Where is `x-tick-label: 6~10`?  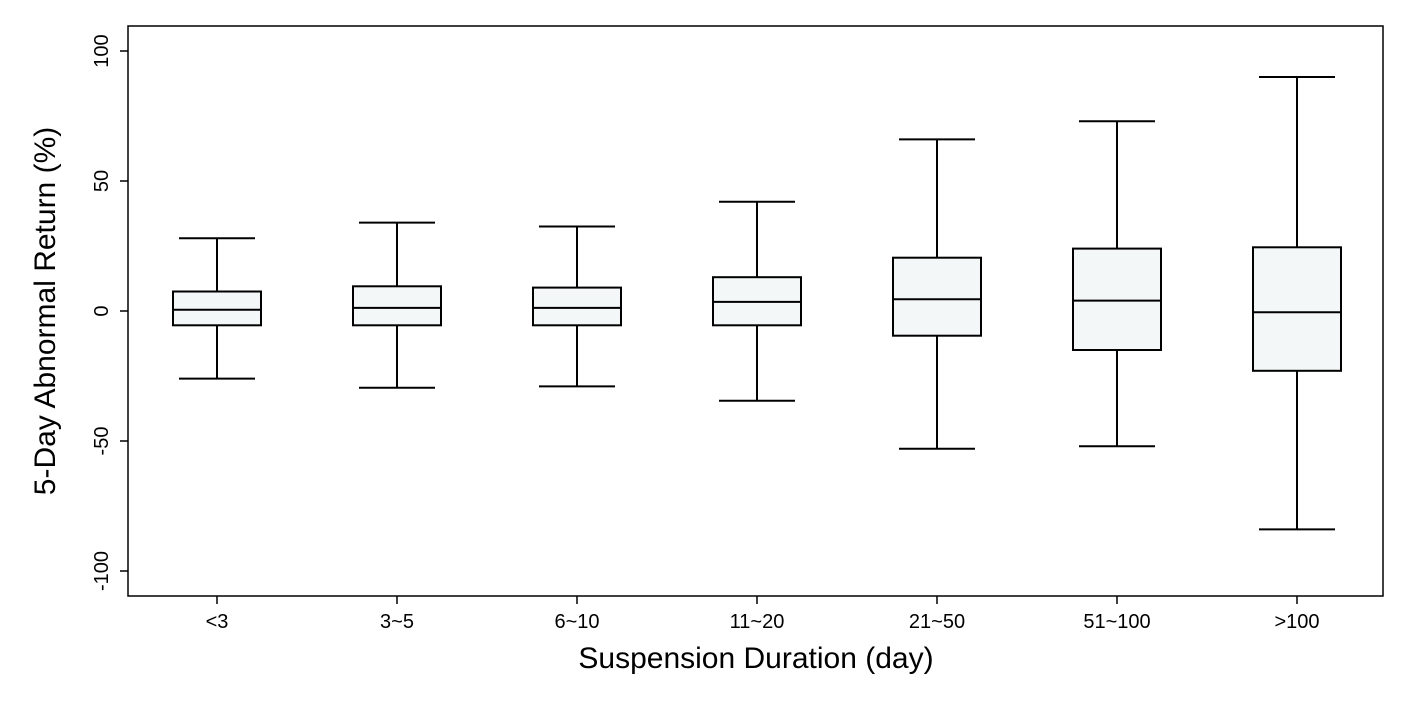 x-tick-label: 6~10 is located at coordinates (576, 622).